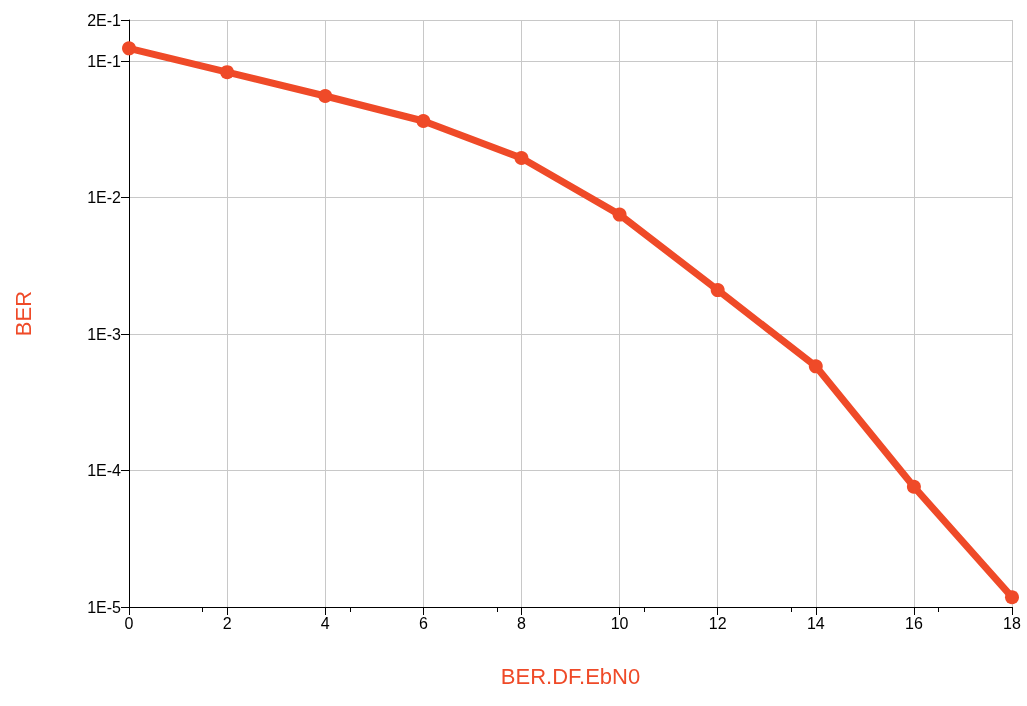  Describe the element at coordinates (423, 623) in the screenshot. I see `x-tick-label: 6` at that location.